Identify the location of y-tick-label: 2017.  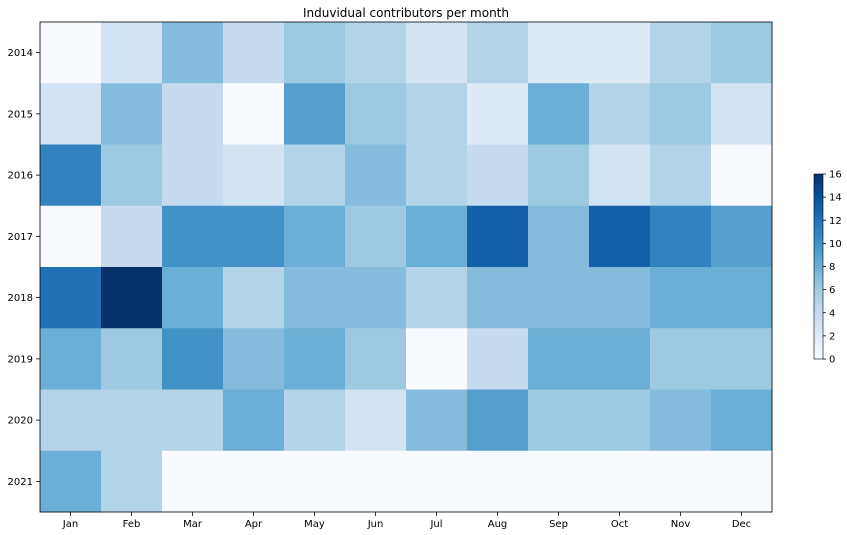
(20, 237).